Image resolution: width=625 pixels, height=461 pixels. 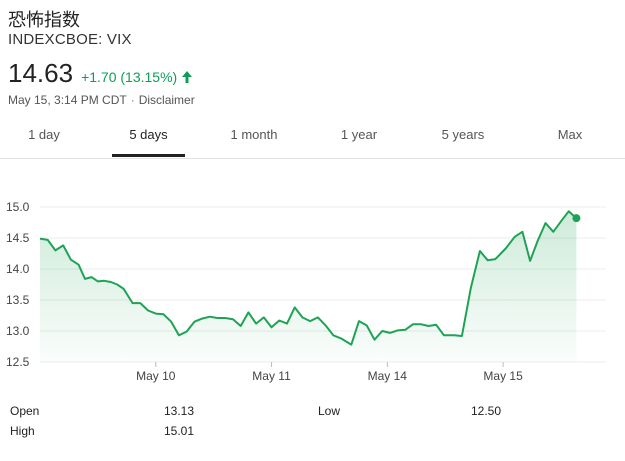 What do you see at coordinates (18, 207) in the screenshot?
I see `y-tick-label: 15.0` at bounding box center [18, 207].